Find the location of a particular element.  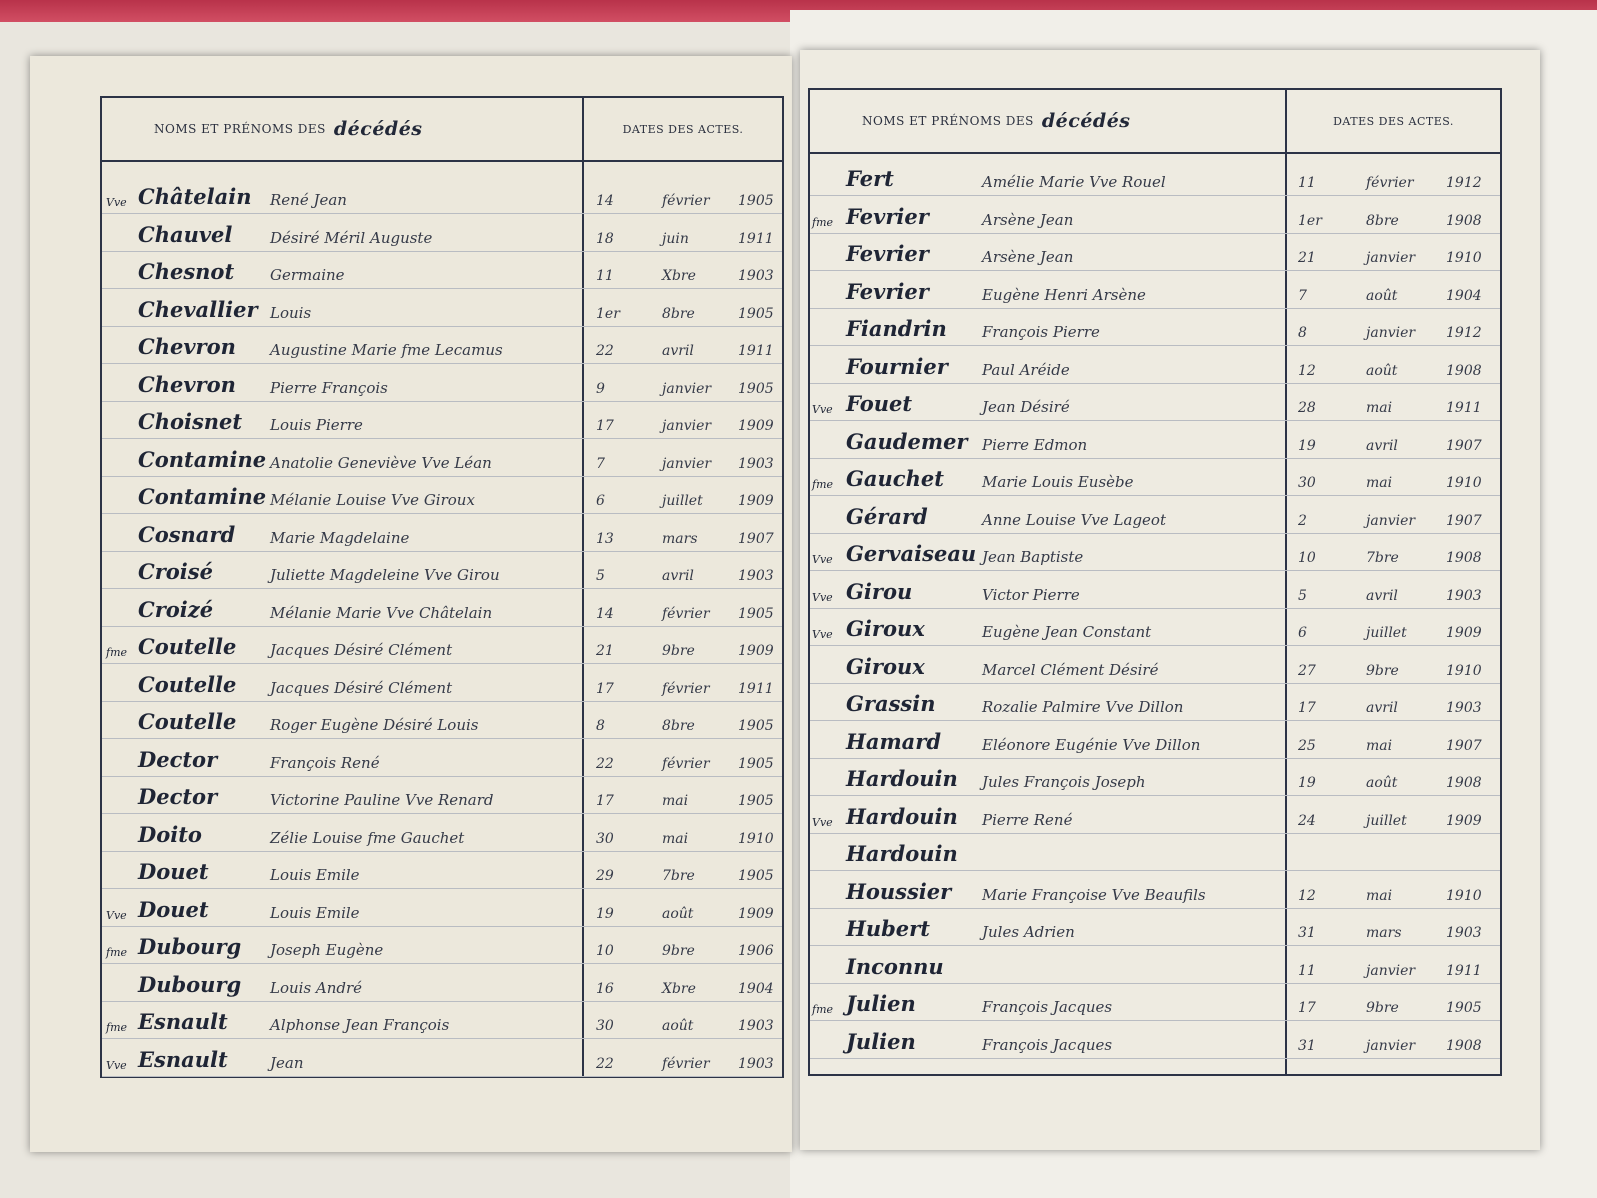

entry-day: 11 is located at coordinates (605, 276).